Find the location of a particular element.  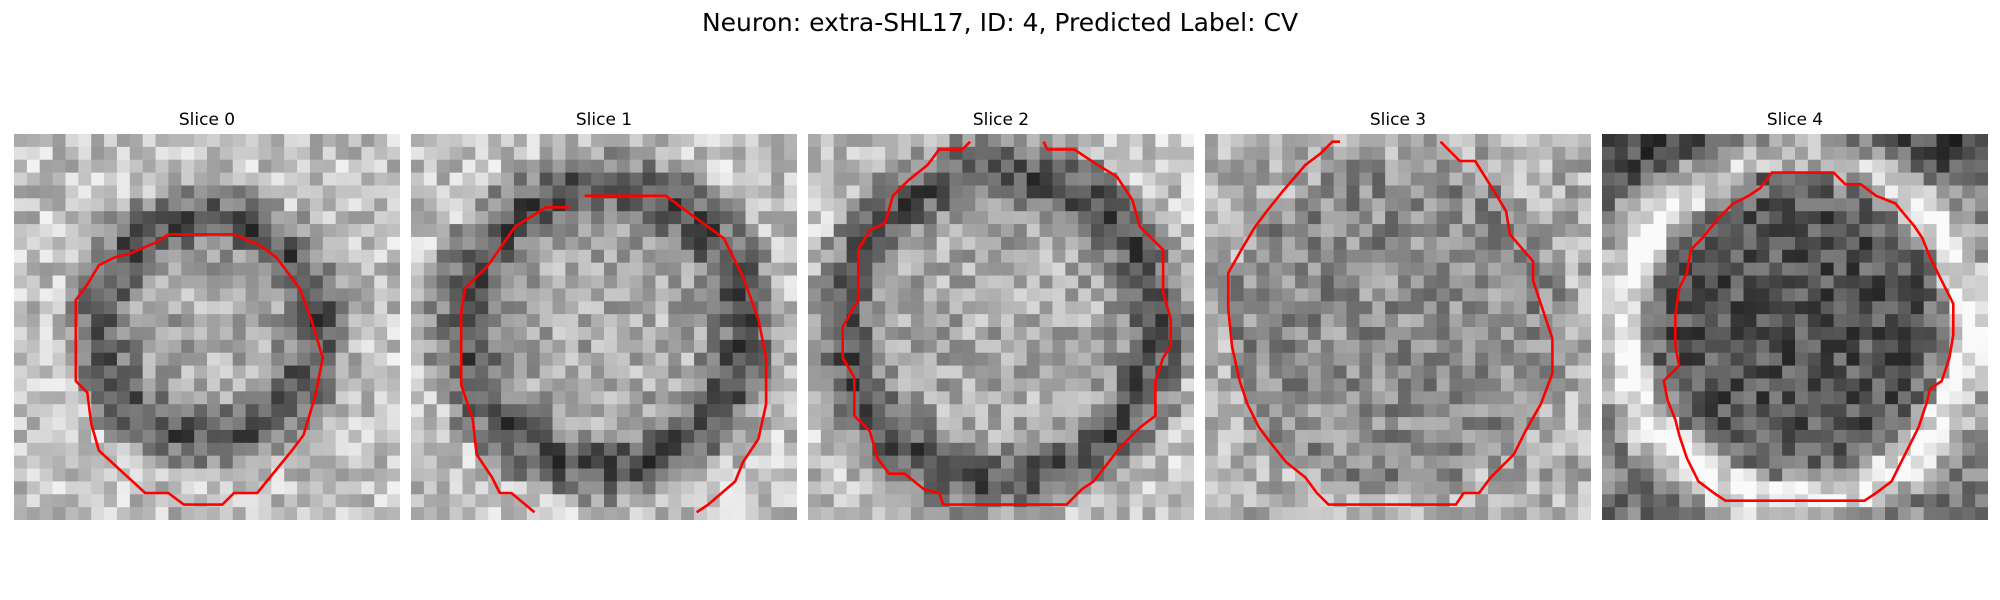

slice-title: Slice 1 is located at coordinates (604, 120).